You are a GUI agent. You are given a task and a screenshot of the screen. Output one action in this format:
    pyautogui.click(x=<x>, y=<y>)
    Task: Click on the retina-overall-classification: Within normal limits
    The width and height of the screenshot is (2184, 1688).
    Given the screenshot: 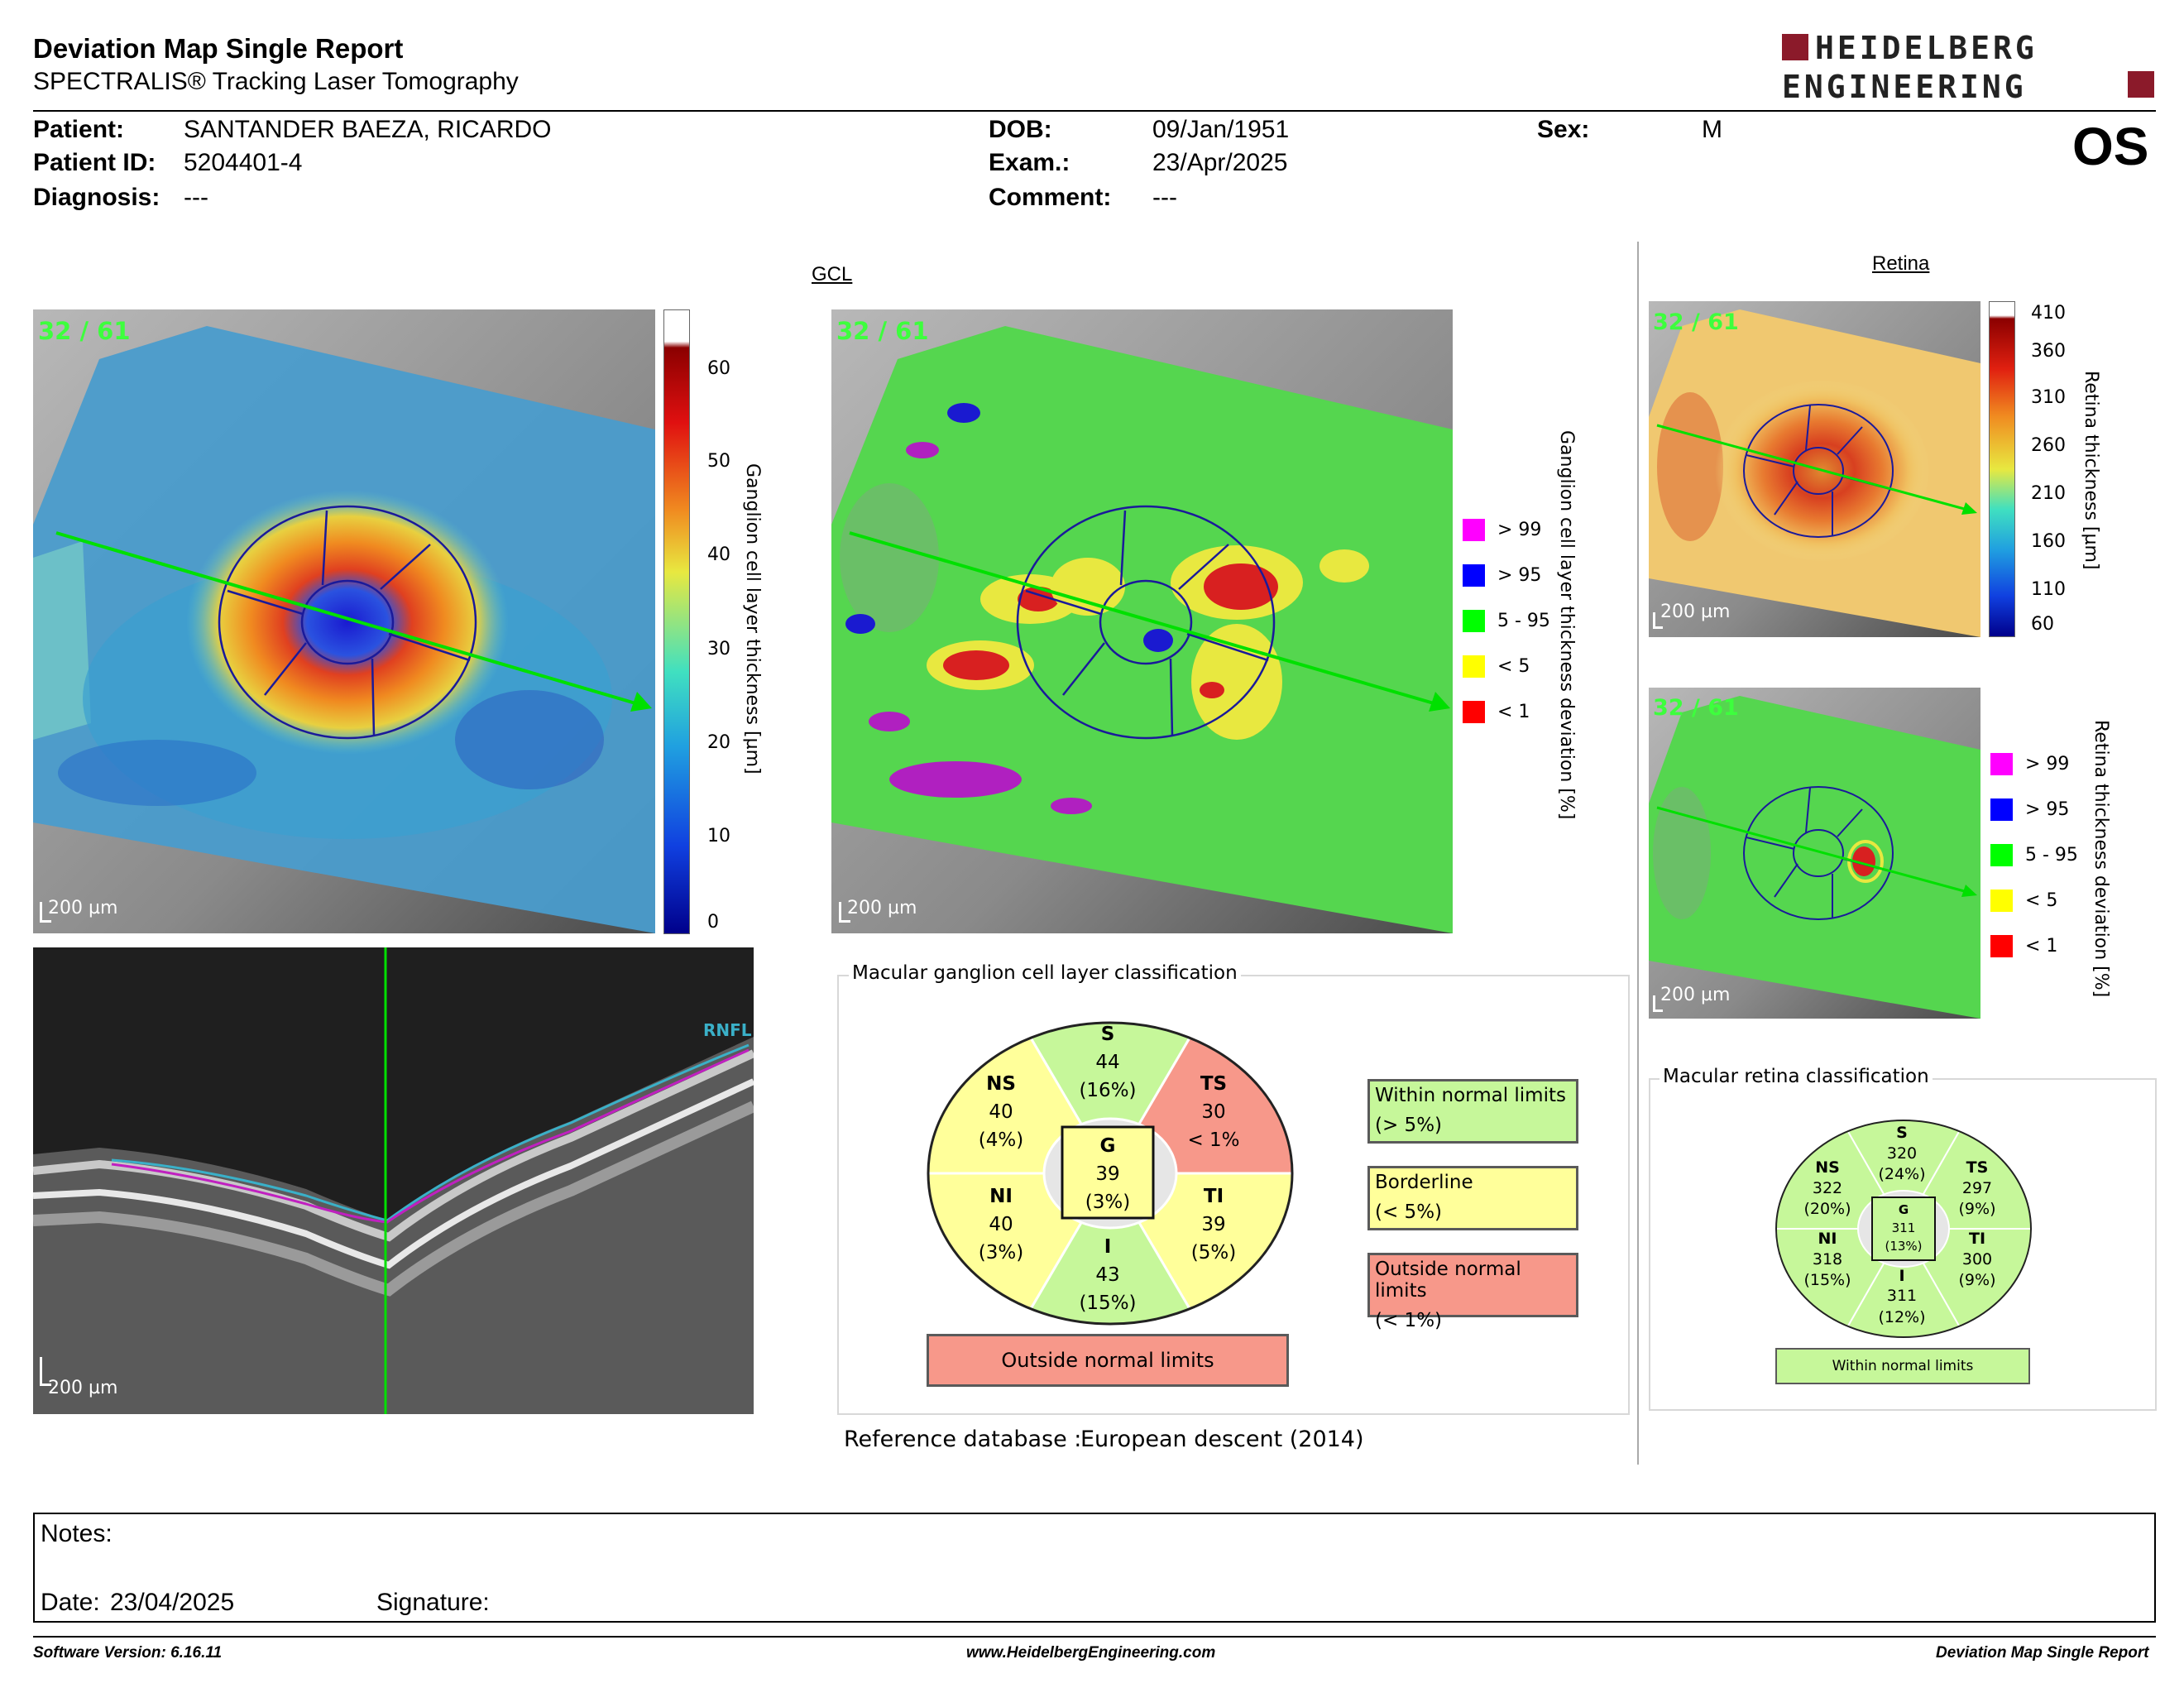 What is the action you would take?
    pyautogui.click(x=1902, y=1366)
    